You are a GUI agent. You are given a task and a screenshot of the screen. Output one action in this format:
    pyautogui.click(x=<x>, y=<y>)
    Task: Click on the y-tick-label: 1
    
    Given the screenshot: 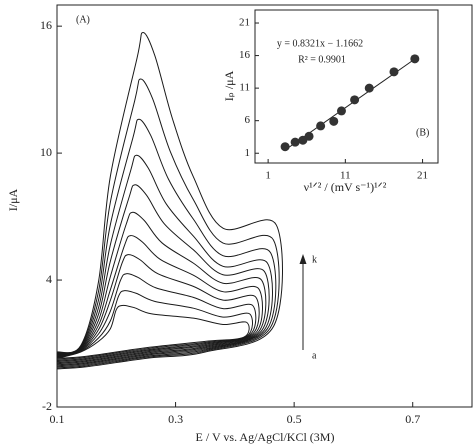 What is the action you would take?
    pyautogui.click(x=248, y=153)
    